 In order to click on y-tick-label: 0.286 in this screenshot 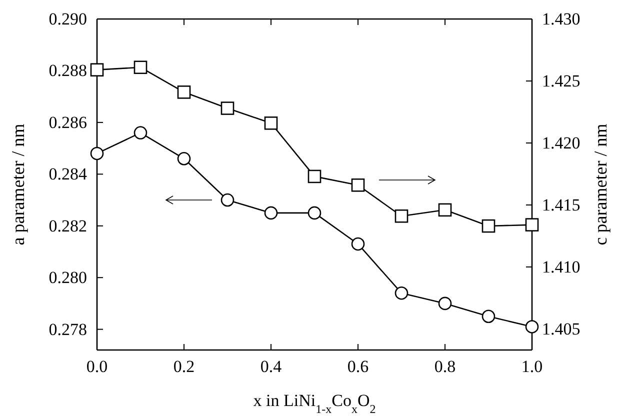, I will do `click(67, 122)`.